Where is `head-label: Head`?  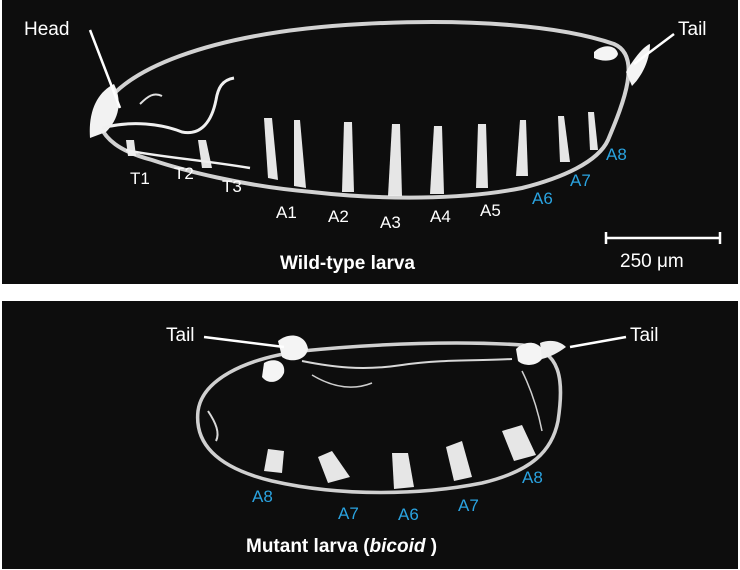 head-label: Head is located at coordinates (47, 29).